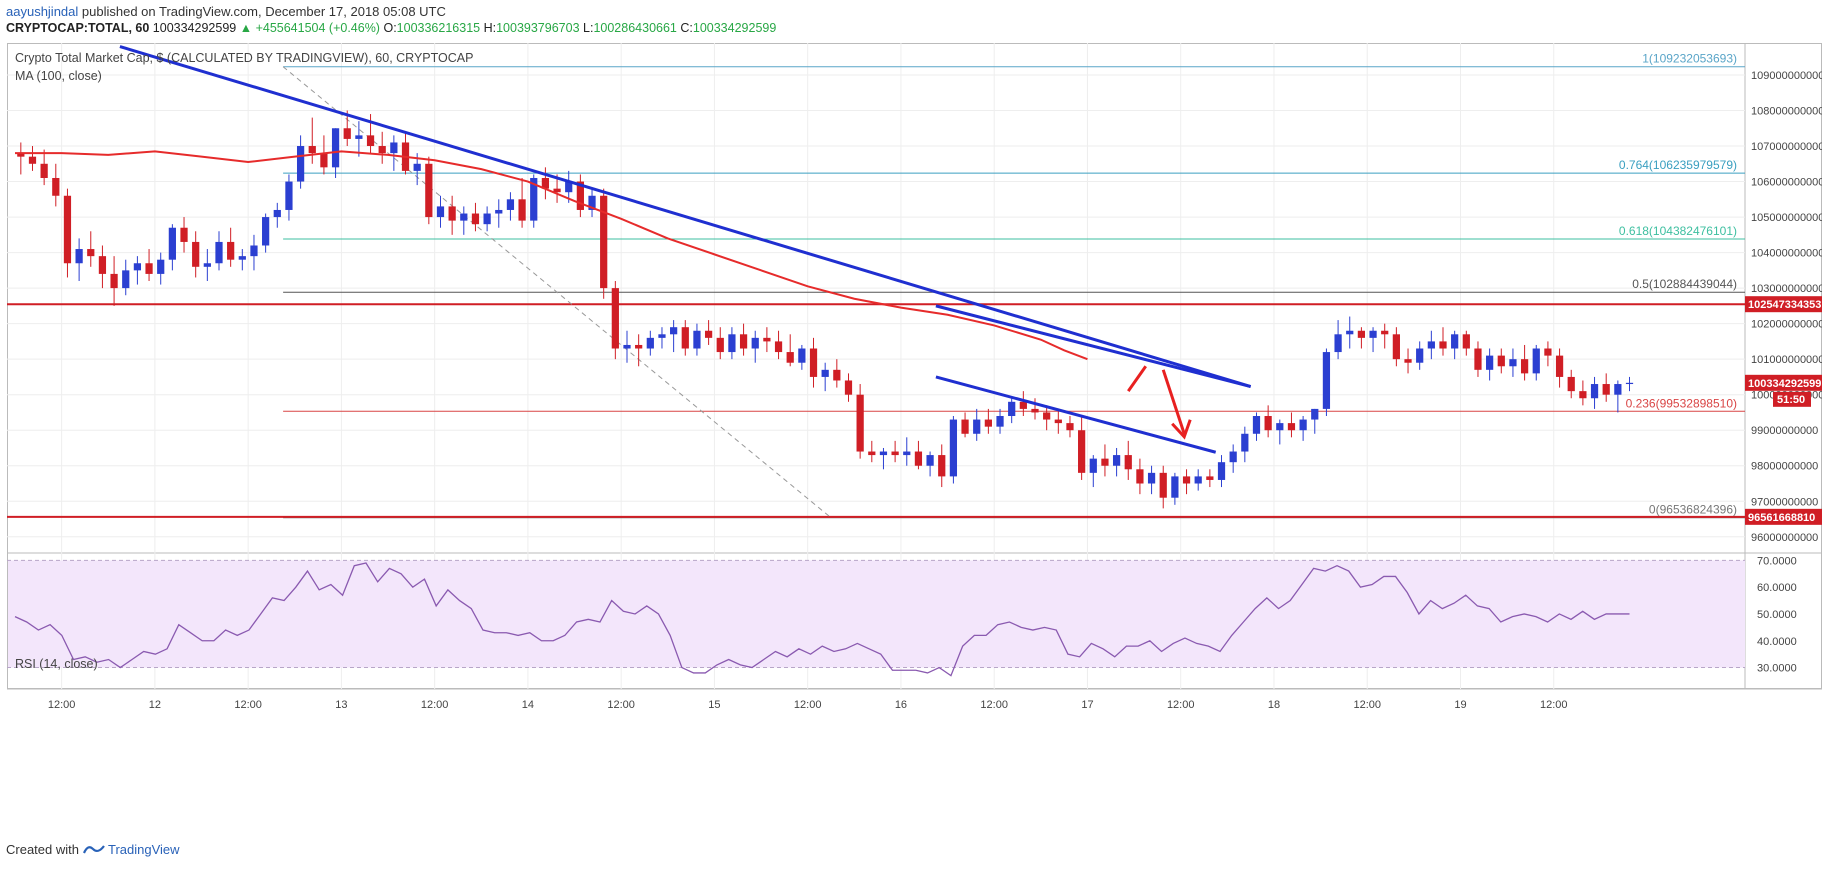 The image size is (1828, 869). I want to click on low-value: 100286430661, so click(635, 28).